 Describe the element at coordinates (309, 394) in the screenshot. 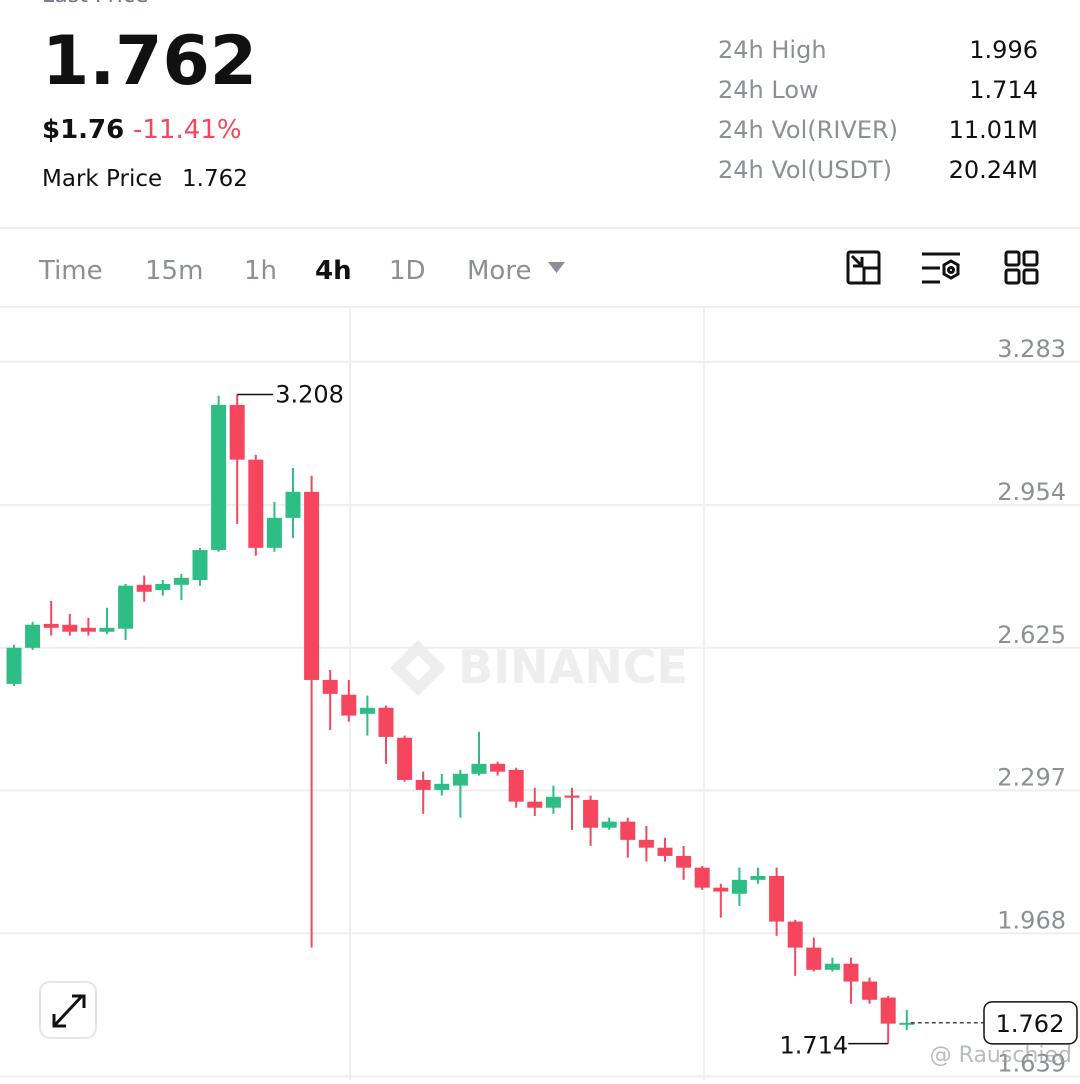

I see `high-marker: 3.208` at that location.